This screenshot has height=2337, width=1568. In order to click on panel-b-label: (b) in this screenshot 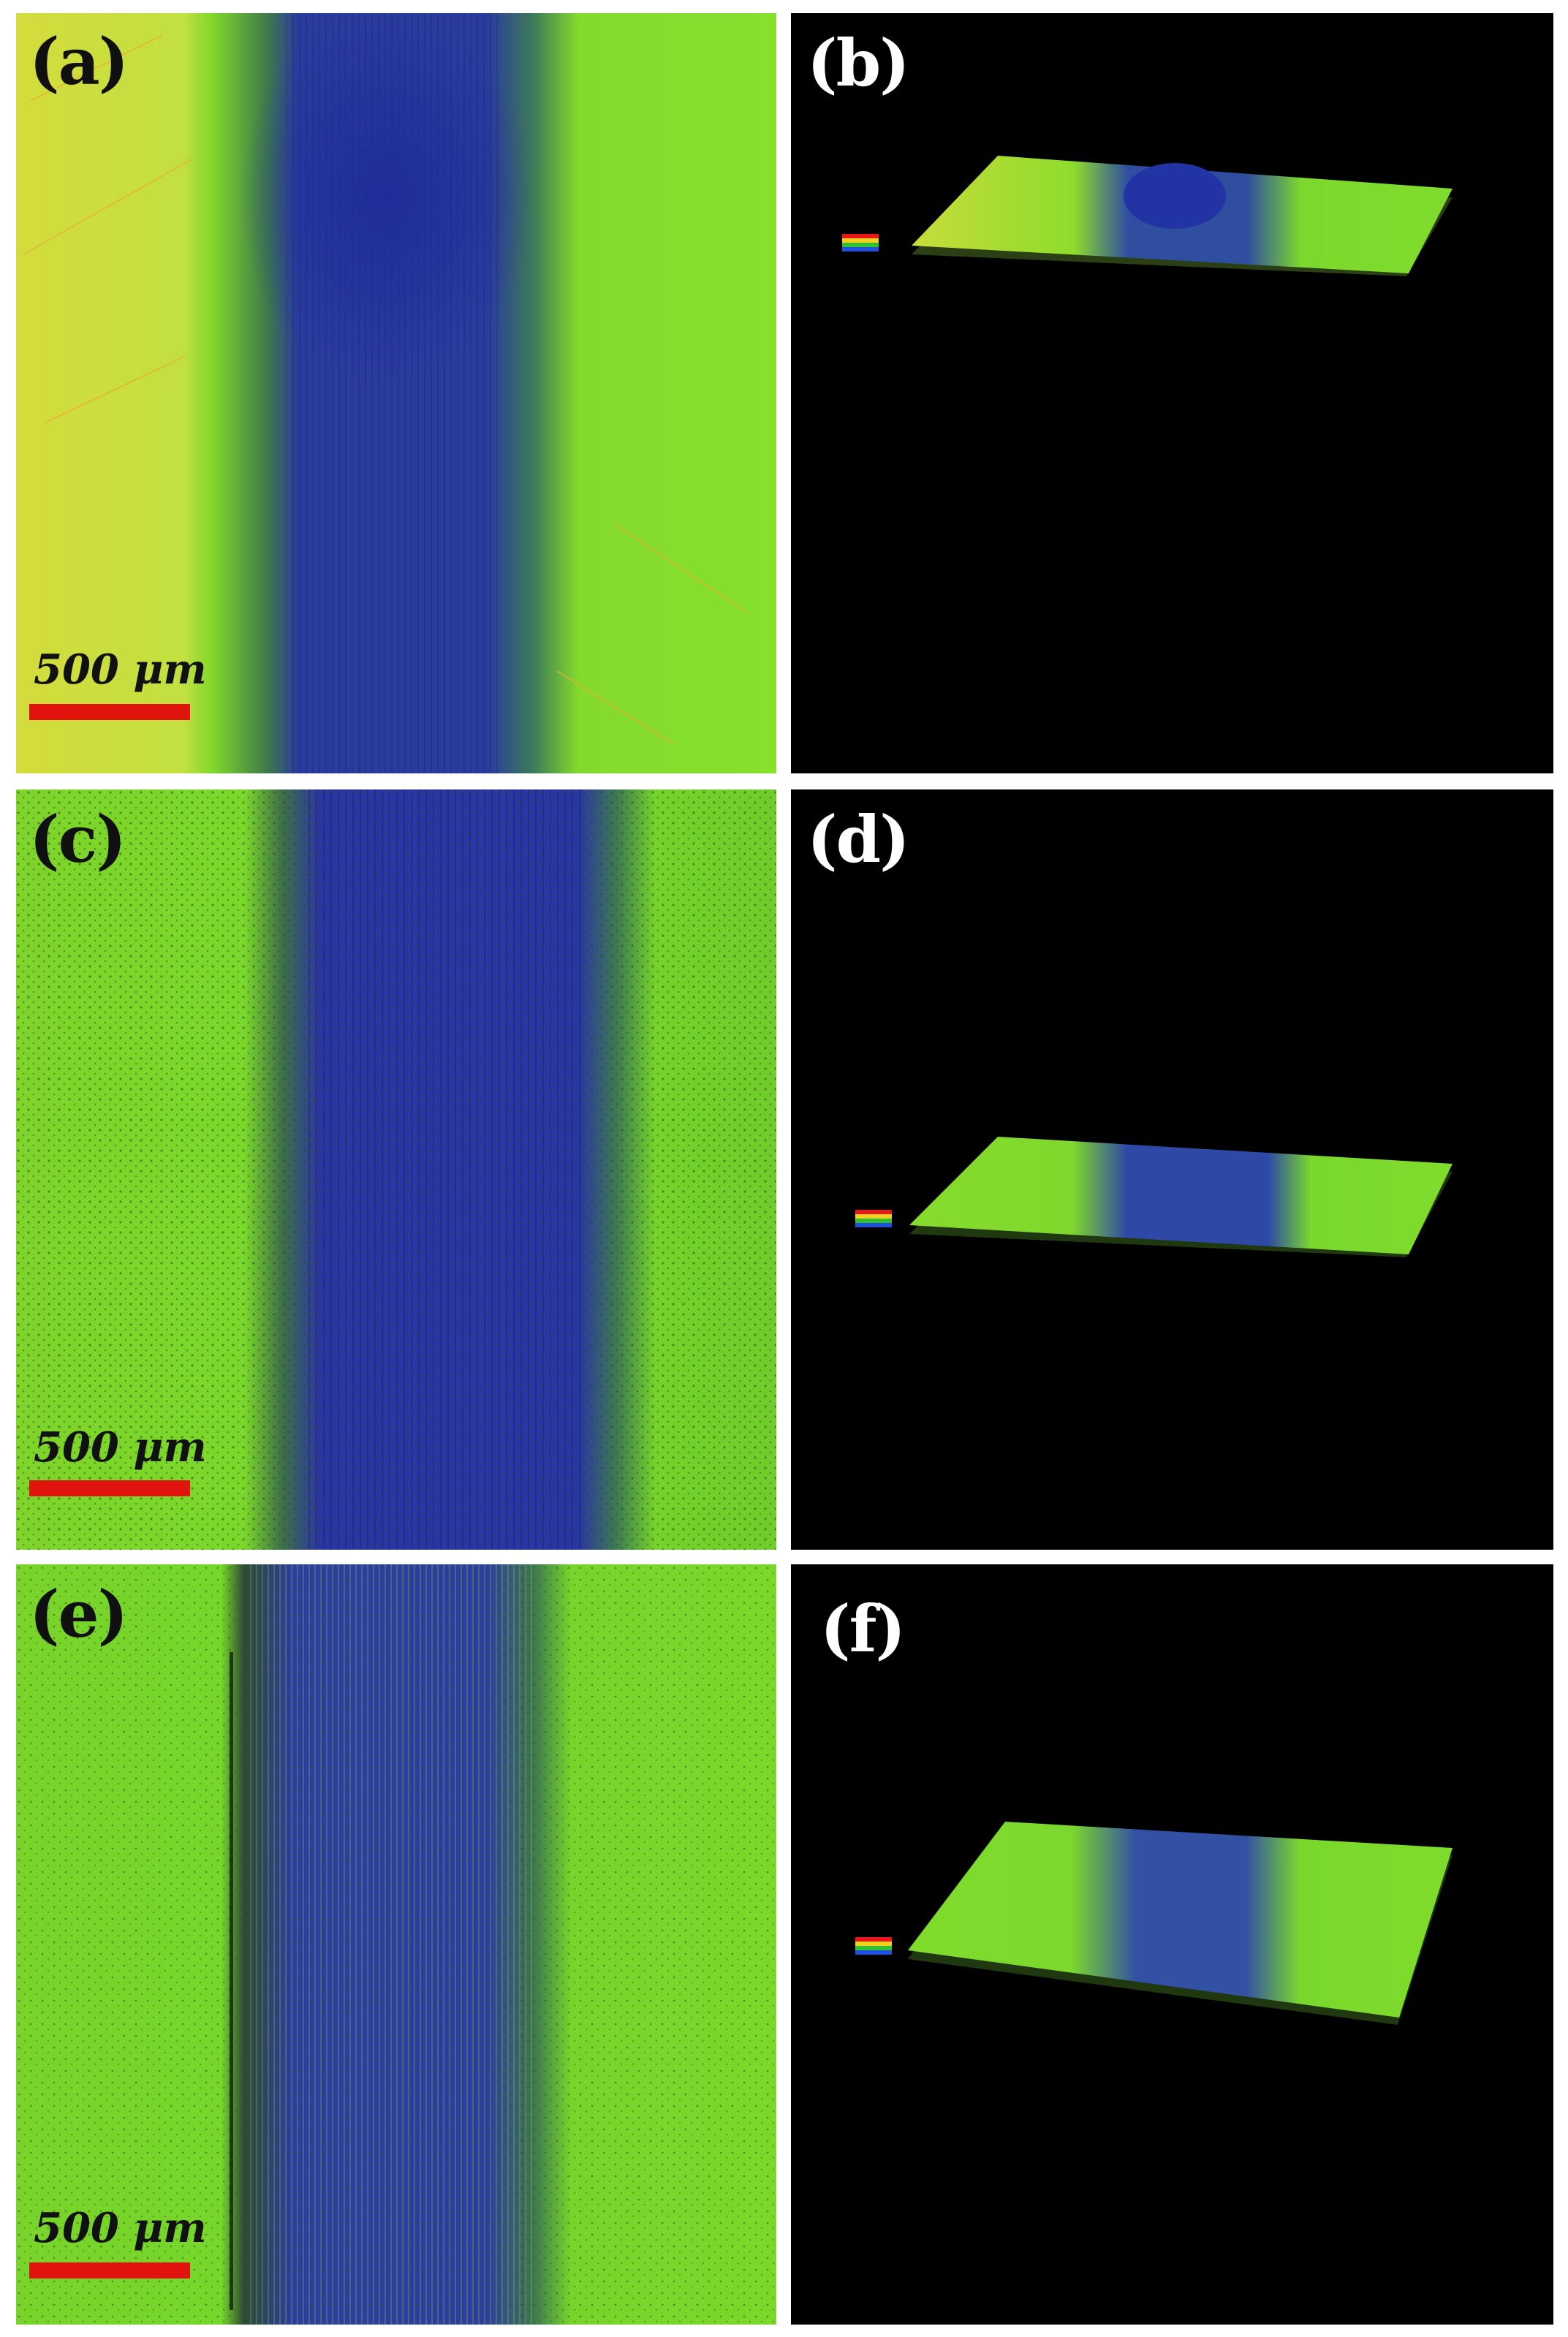, I will do `click(859, 63)`.